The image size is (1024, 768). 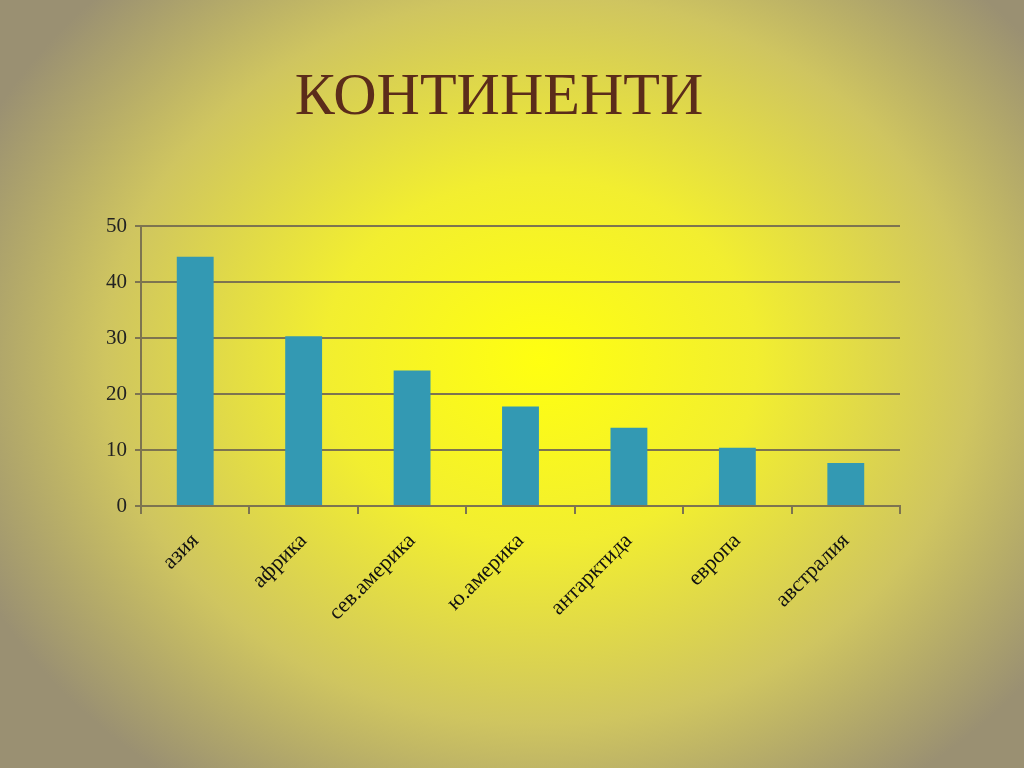 I want to click on y-tick-label: 50, so click(x=116, y=224).